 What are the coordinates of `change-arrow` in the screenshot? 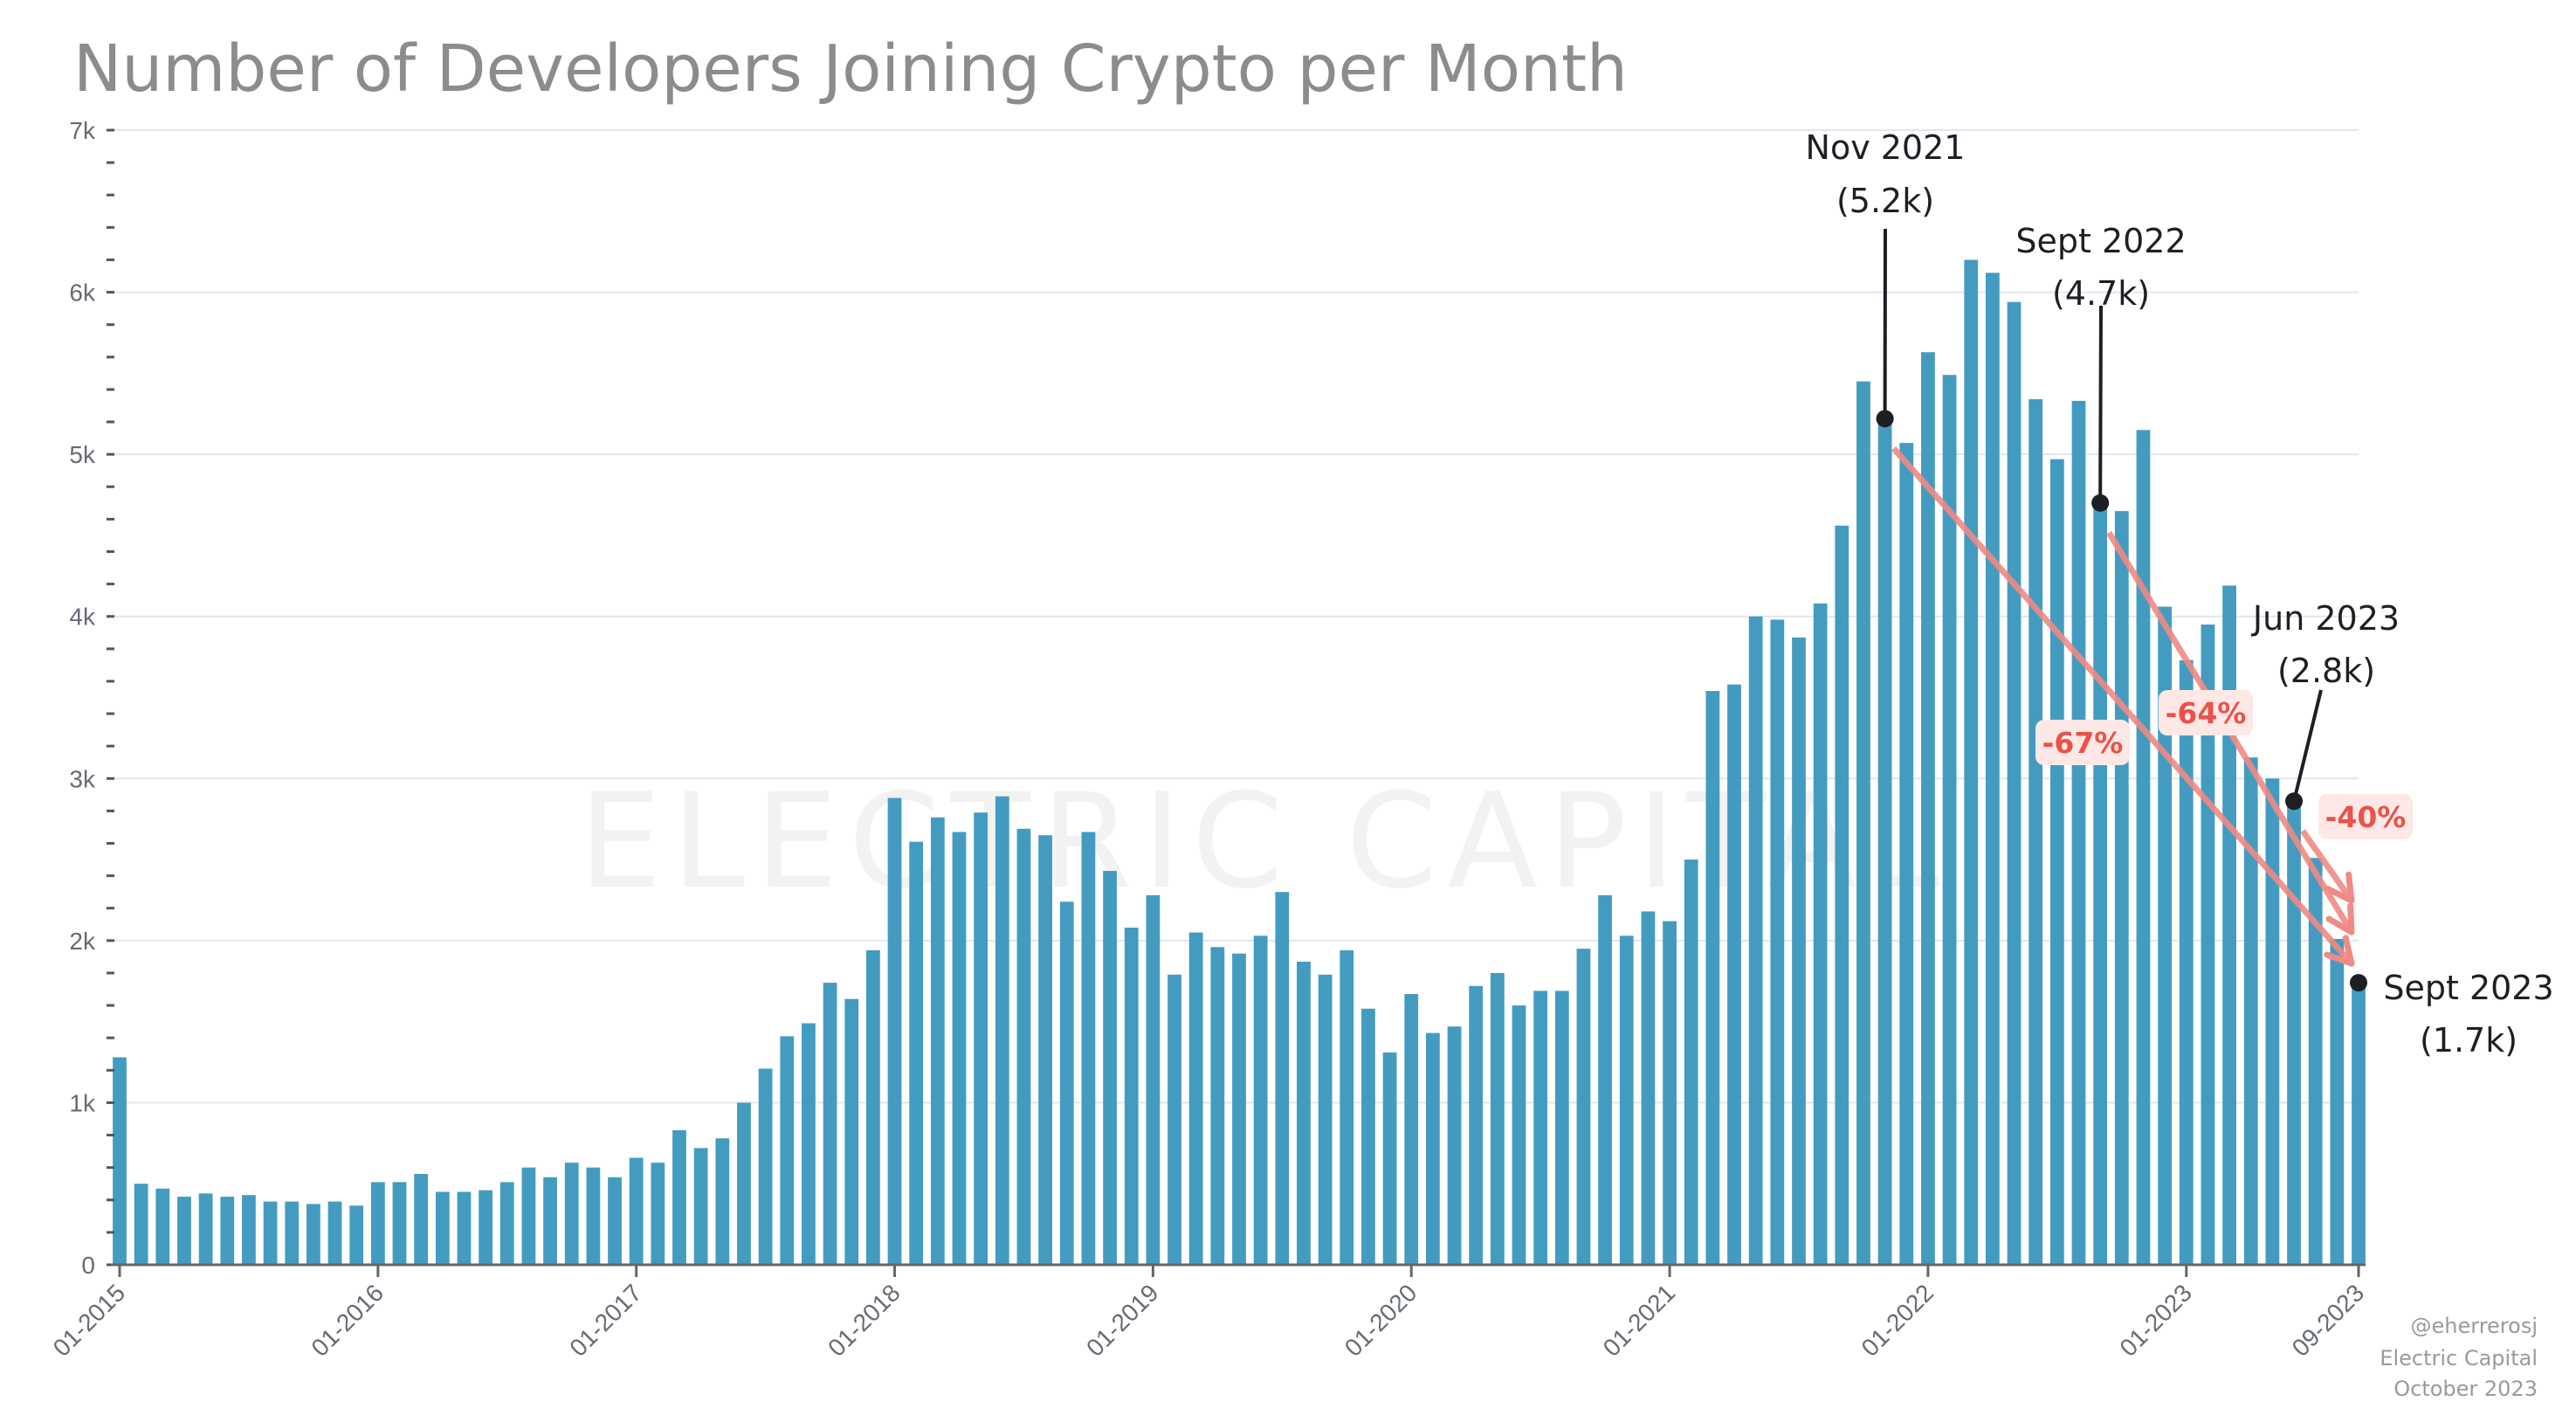 It's located at (2122, 706).